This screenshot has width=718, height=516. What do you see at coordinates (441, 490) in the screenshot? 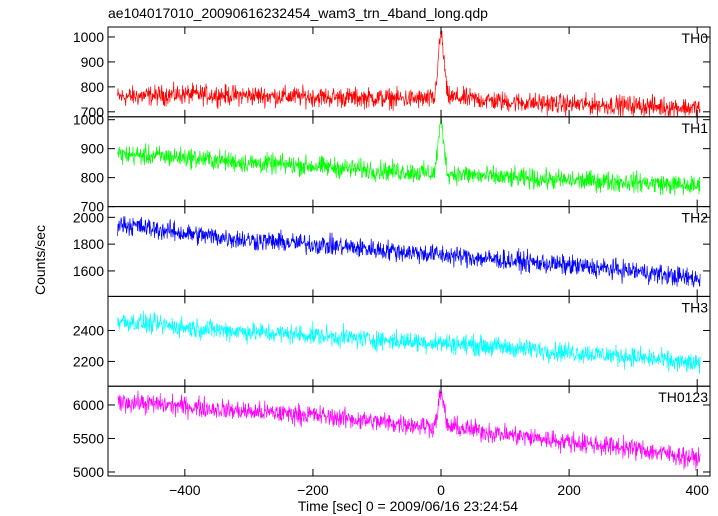
I see `x-tick-label: 0` at bounding box center [441, 490].